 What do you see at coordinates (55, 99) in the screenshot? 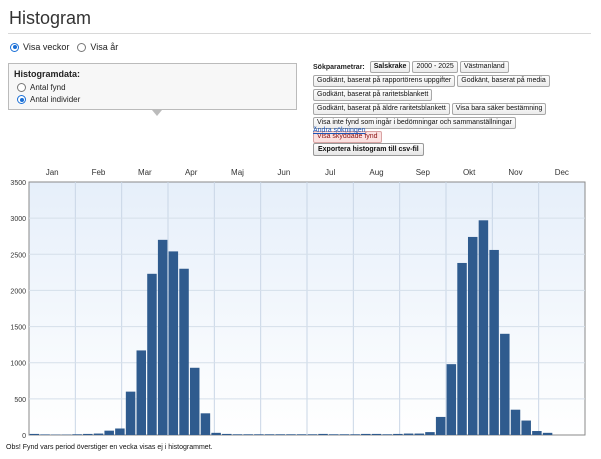
I see `option-count-individuals-label: Antal individer` at bounding box center [55, 99].